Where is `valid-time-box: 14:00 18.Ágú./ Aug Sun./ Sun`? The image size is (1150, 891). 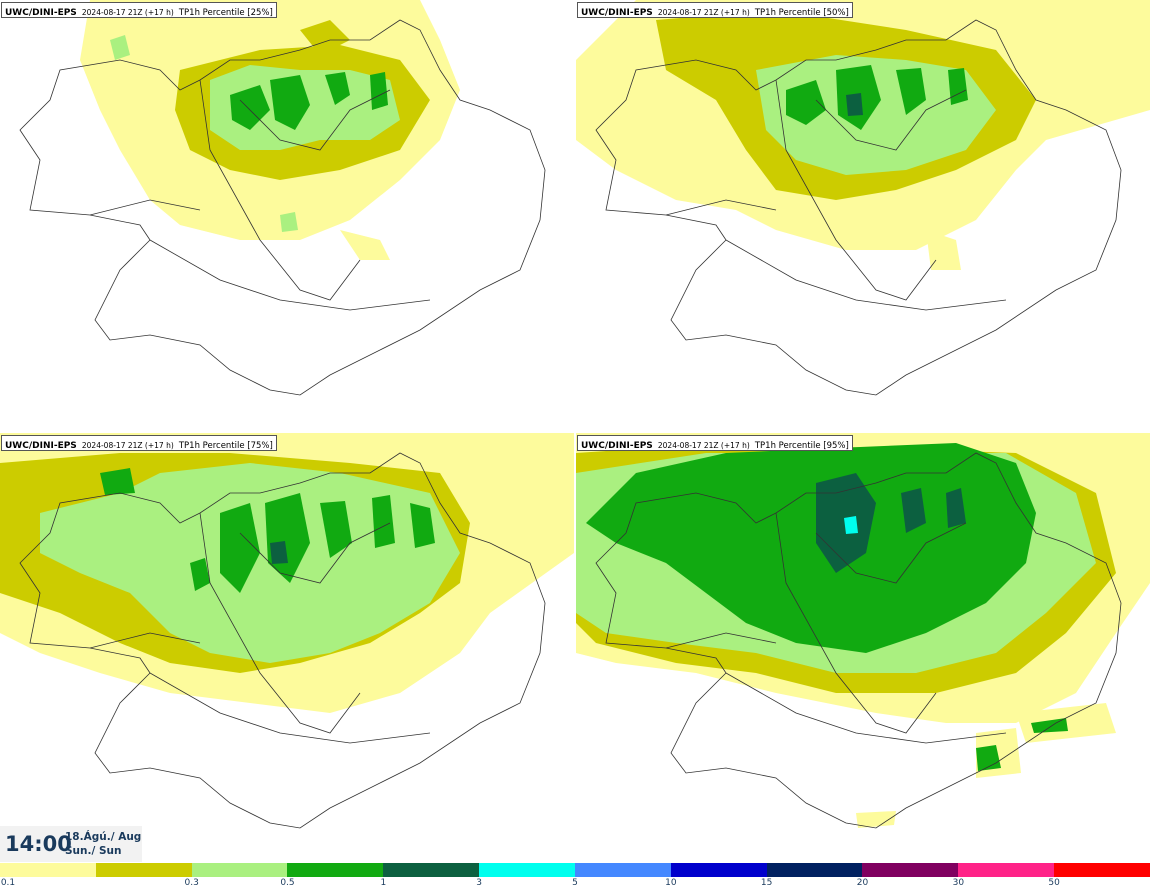 valid-time-box: 14:00 18.Ágú./ Aug Sun./ Sun is located at coordinates (71, 844).